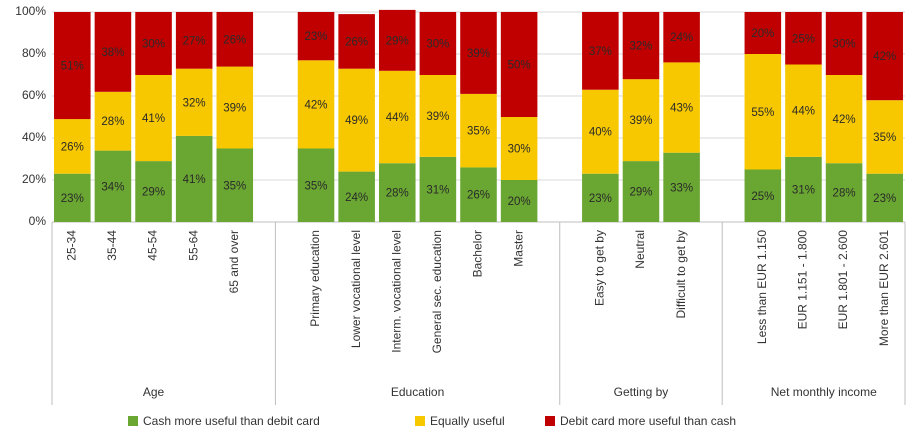 This screenshot has width=919, height=434. I want to click on y-tick-label: 60%, so click(34, 95).